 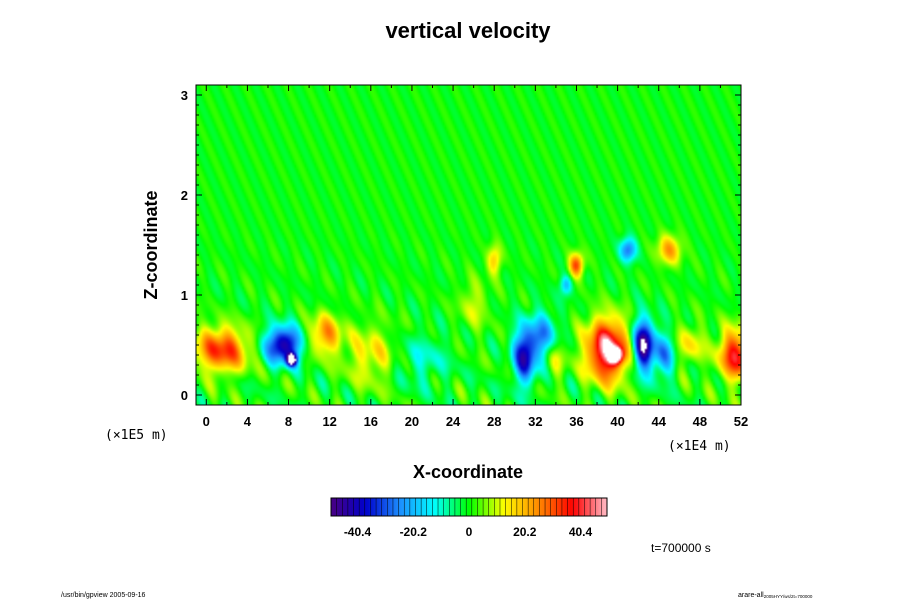 I want to click on x-tick-label: 36, so click(x=576, y=421).